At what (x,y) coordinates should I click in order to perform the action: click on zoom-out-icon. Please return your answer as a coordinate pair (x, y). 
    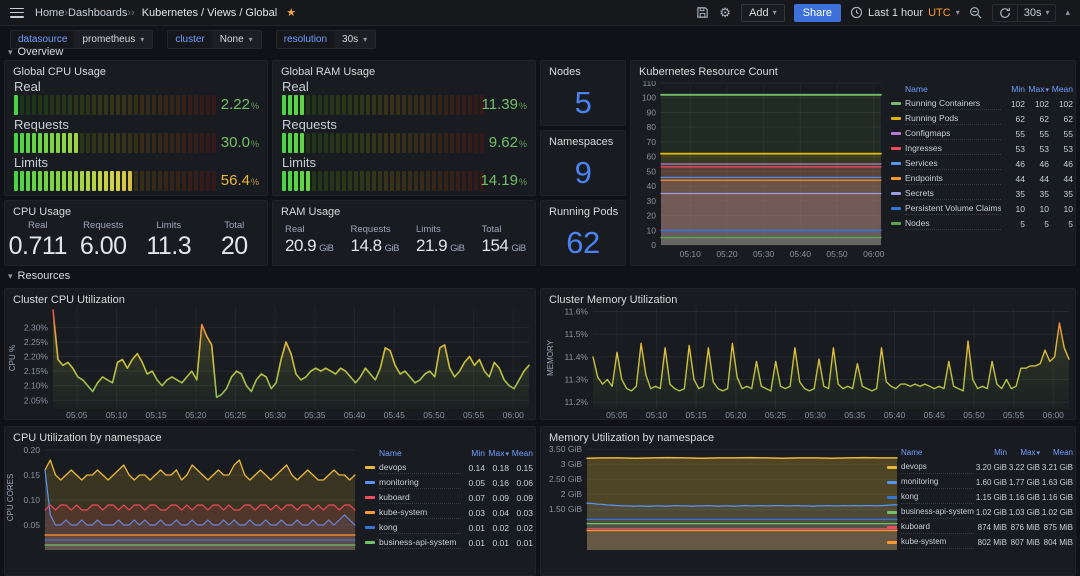
    Looking at the image, I should click on (976, 13).